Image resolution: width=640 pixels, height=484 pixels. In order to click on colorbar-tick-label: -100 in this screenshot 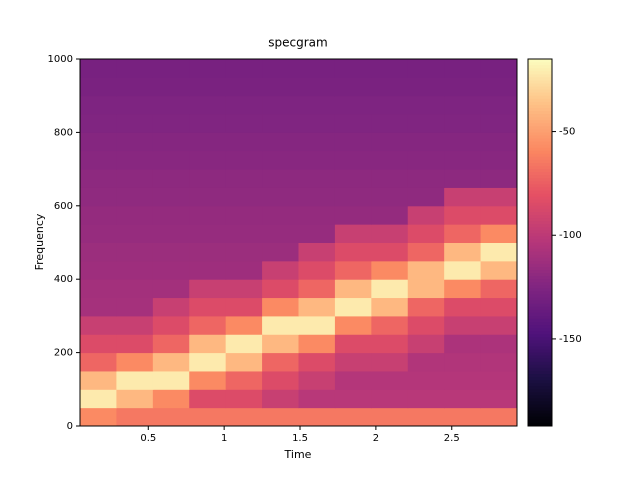, I will do `click(570, 235)`.